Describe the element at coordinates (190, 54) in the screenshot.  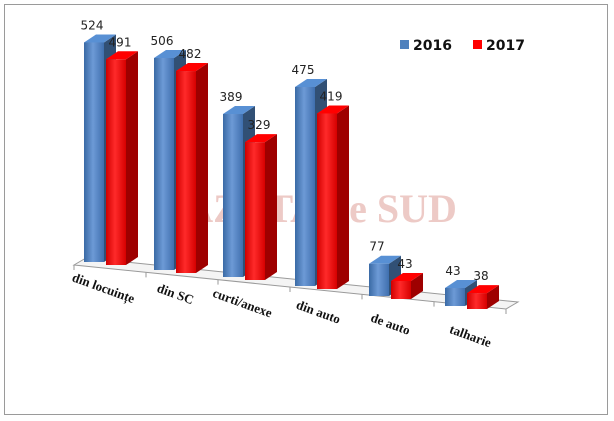
I see `data-label-2017-1: 482` at that location.